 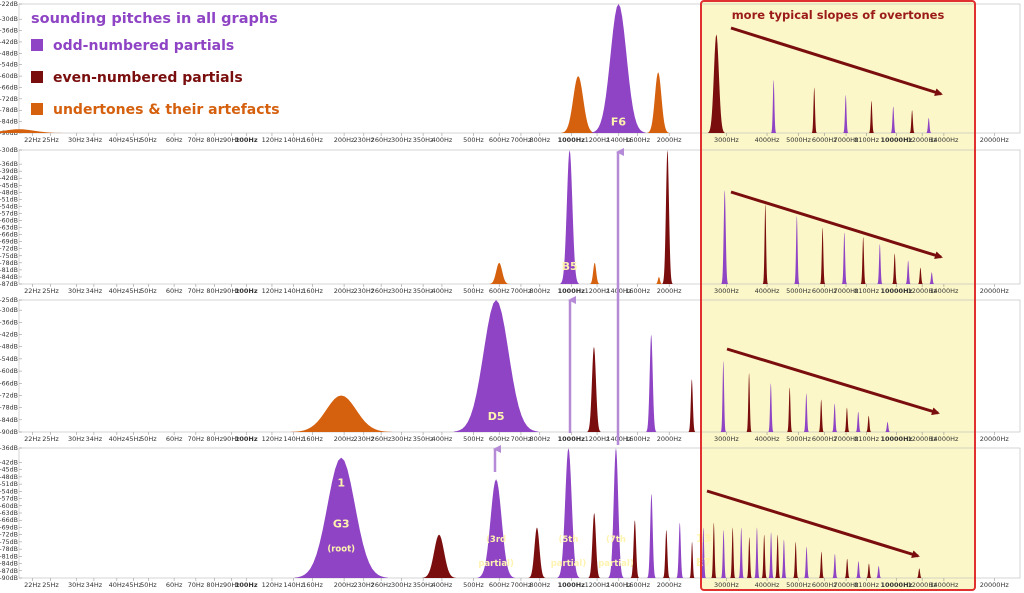 What do you see at coordinates (231, 140) in the screenshot?
I see `x-tick-label: 90Hz` at bounding box center [231, 140].